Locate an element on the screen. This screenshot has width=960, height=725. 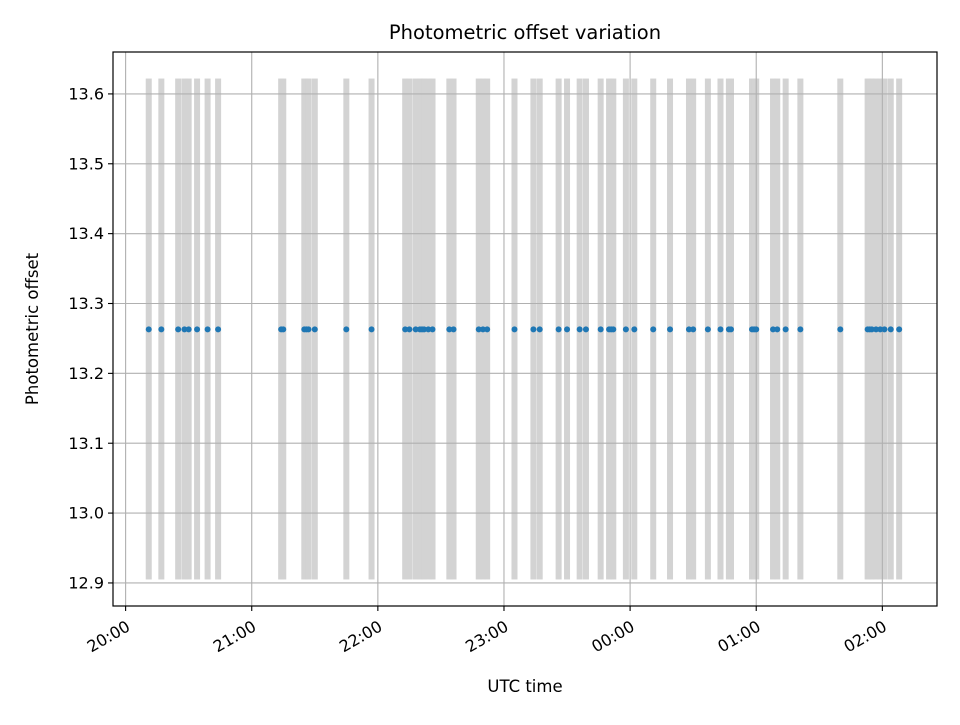
y-tick-label: 13.4 is located at coordinates (86, 233).